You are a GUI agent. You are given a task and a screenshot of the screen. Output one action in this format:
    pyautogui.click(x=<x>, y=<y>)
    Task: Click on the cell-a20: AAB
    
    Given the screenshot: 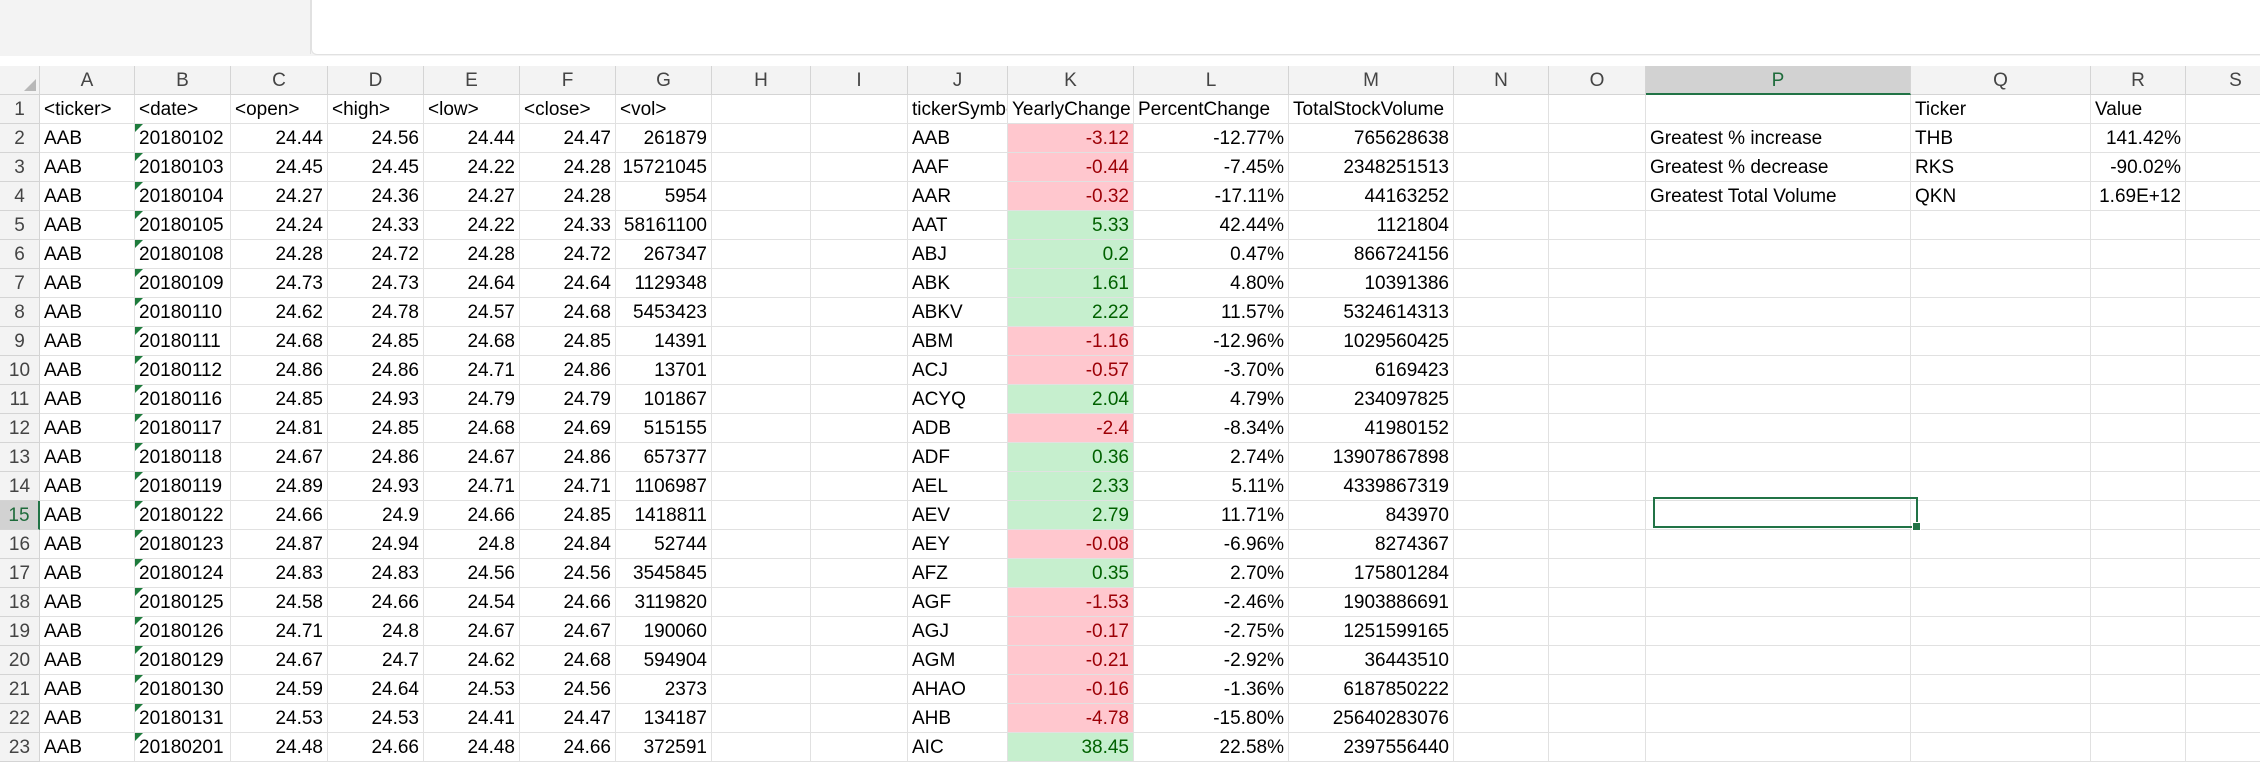 What is the action you would take?
    pyautogui.click(x=87, y=660)
    